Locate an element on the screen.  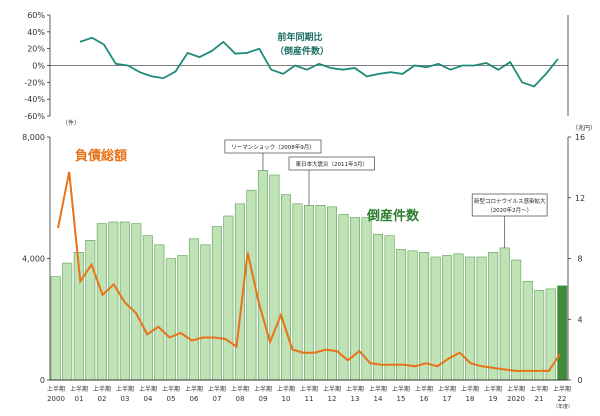
x-year-label: 07 is located at coordinates (217, 399).